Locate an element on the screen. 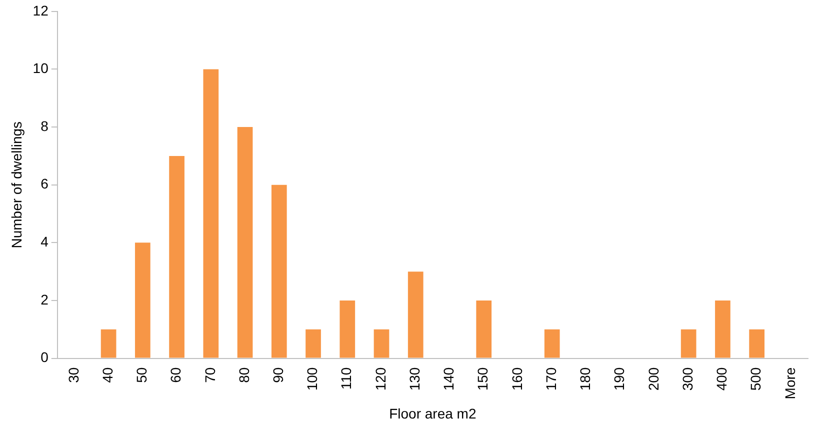 This screenshot has height=432, width=818. y-tick-label: 4 is located at coordinates (44, 242).